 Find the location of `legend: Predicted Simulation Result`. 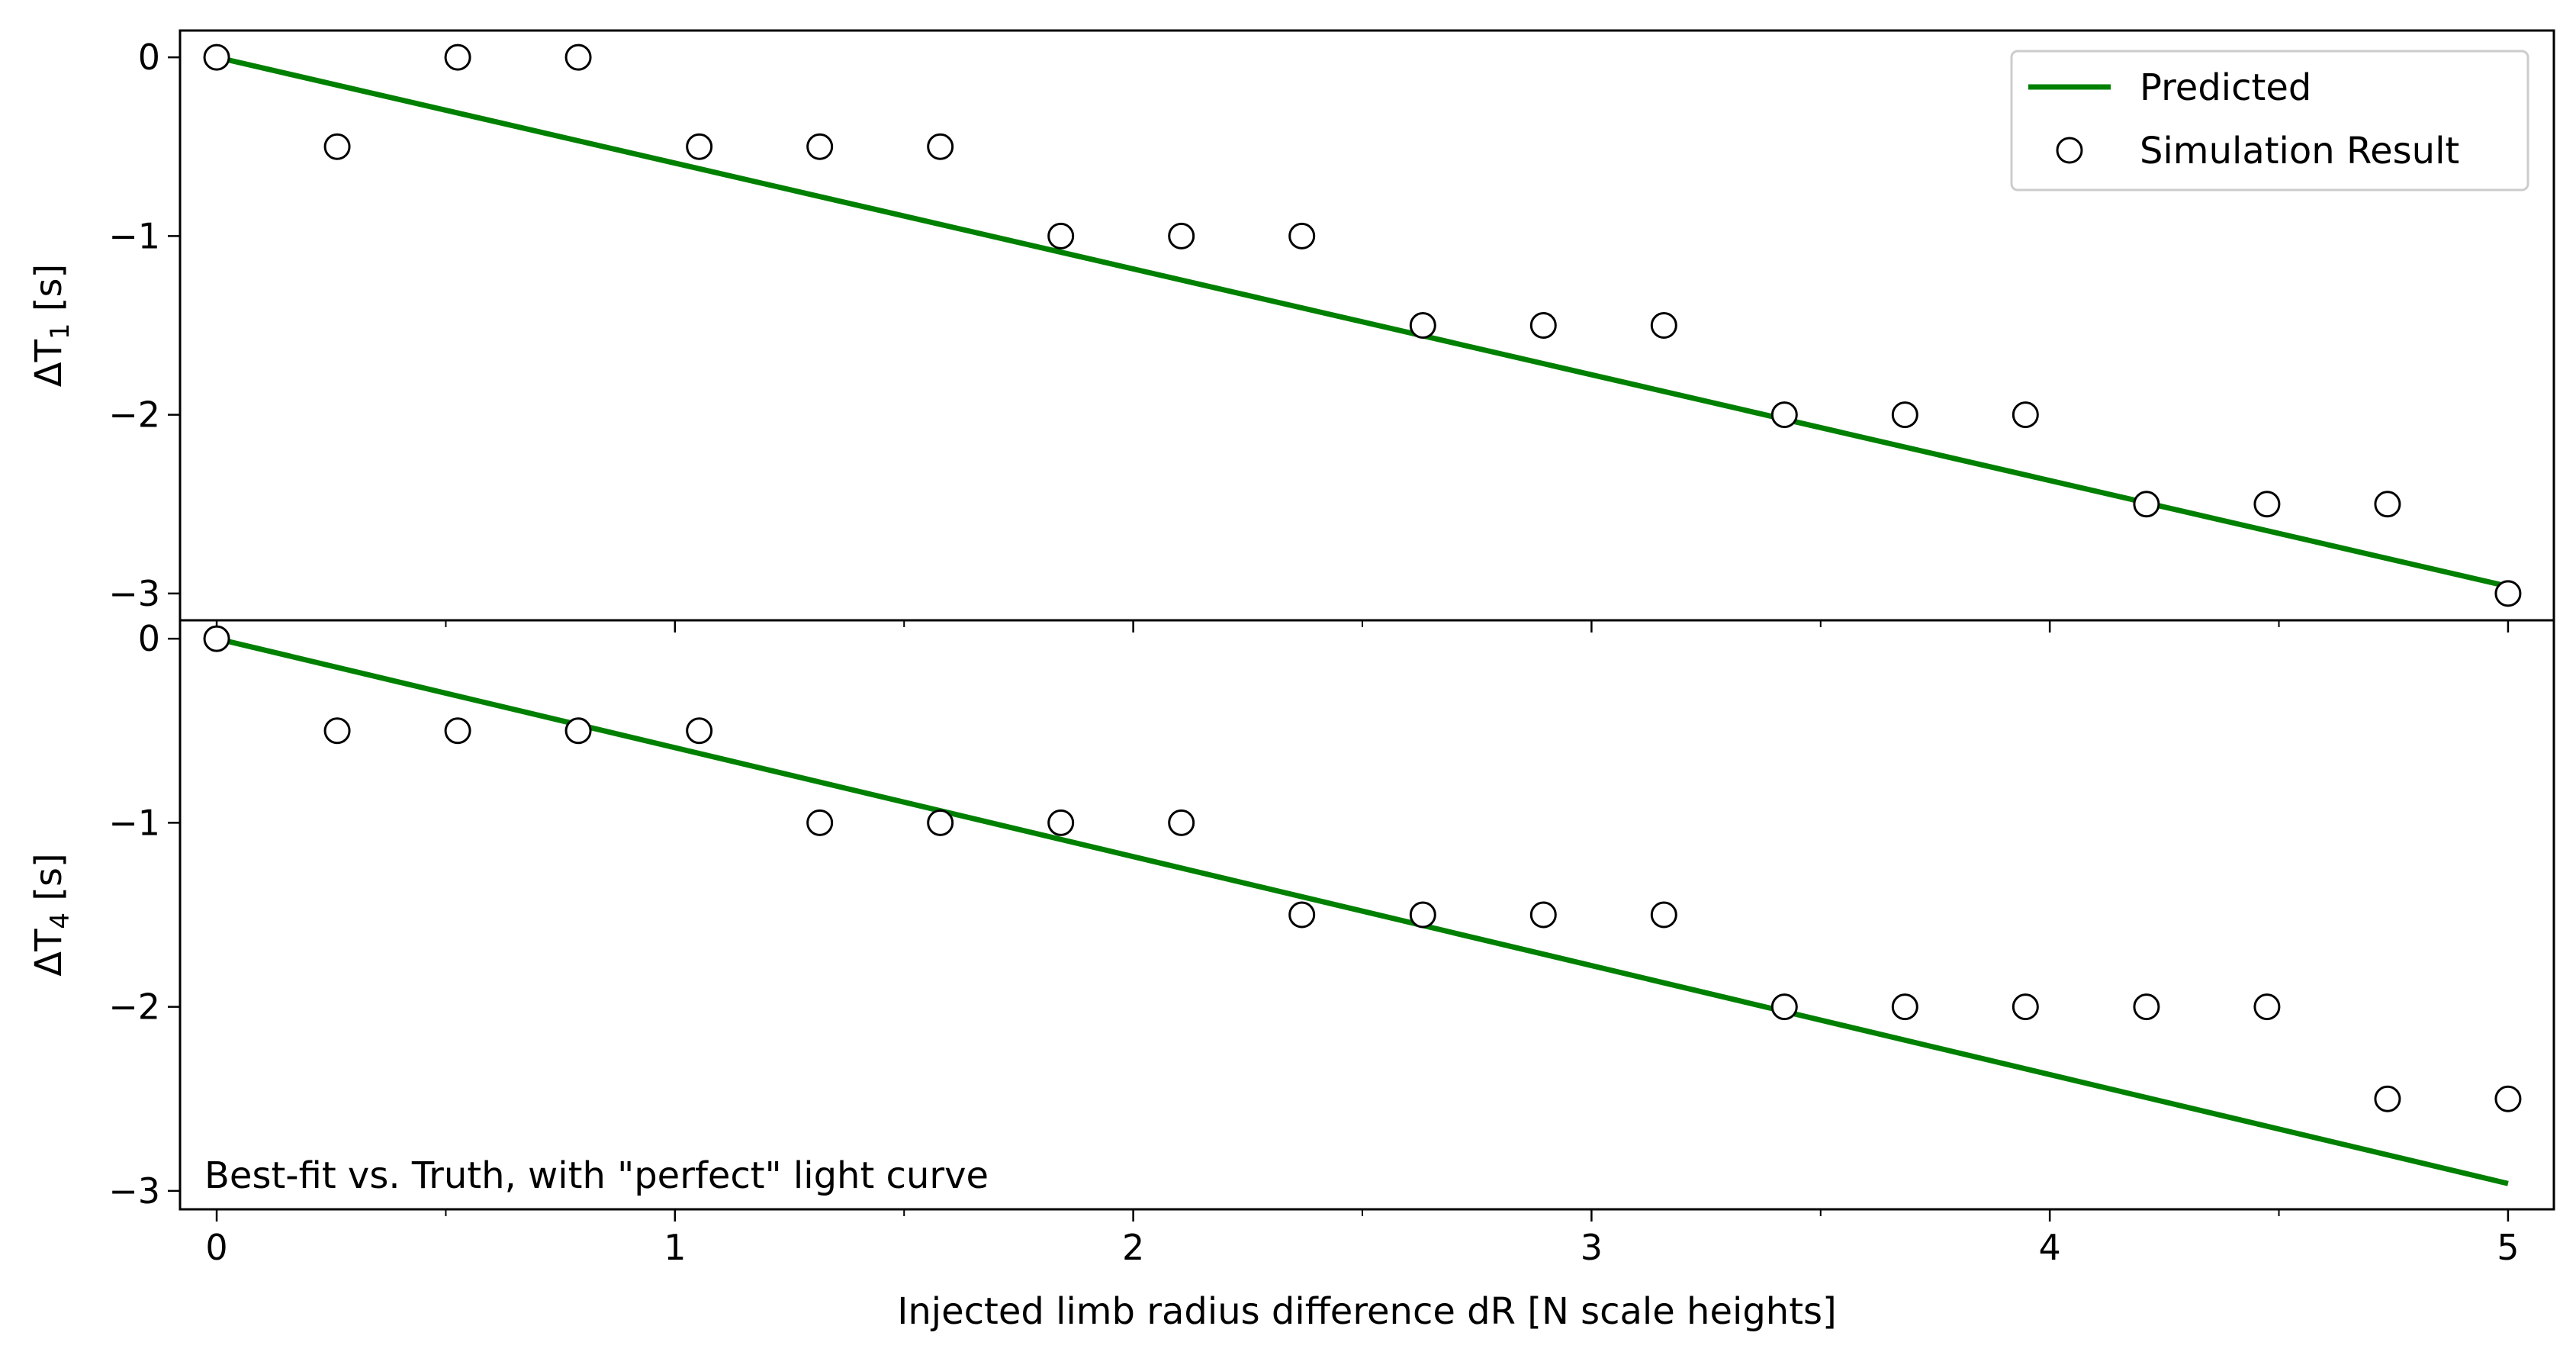

legend: Predicted Simulation Result is located at coordinates (2269, 121).